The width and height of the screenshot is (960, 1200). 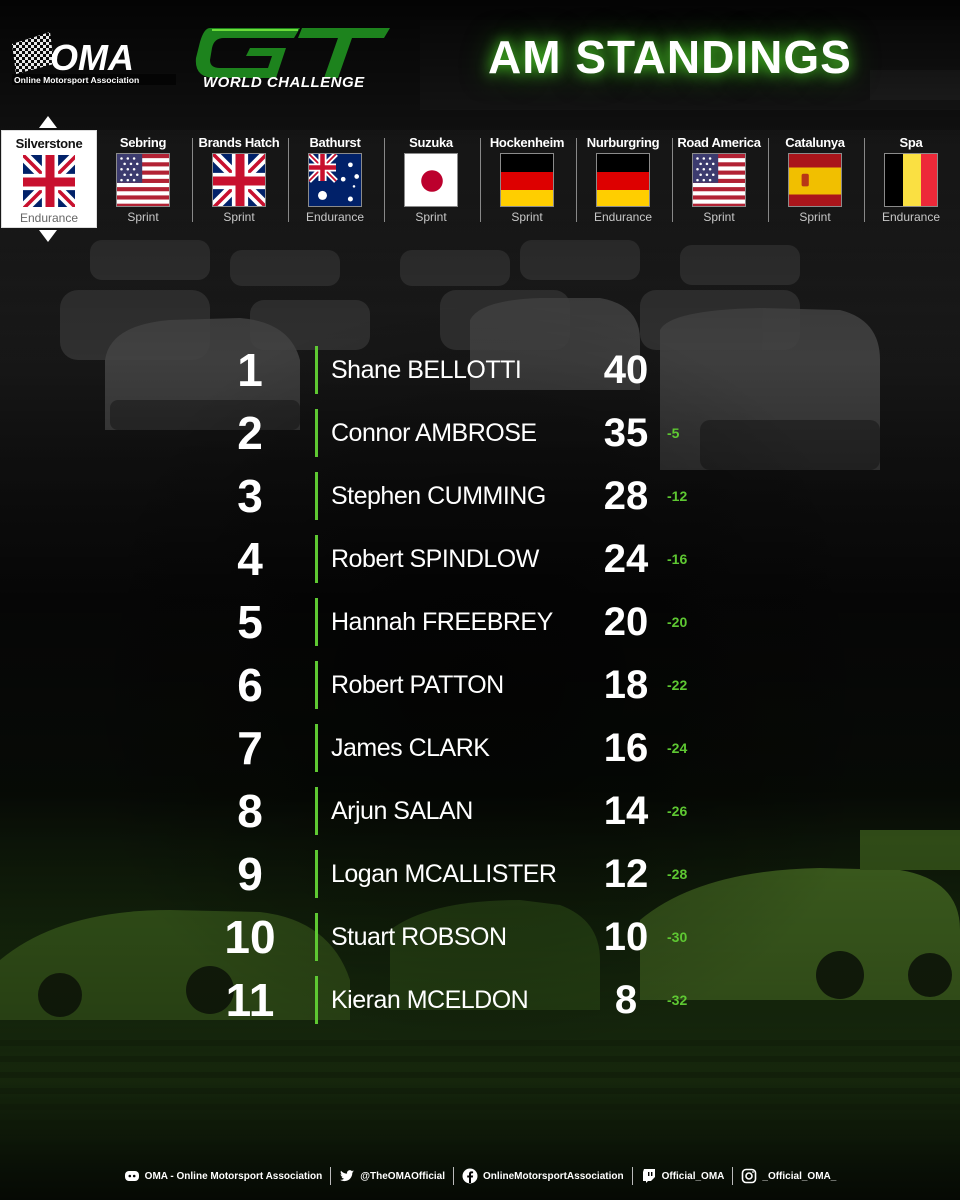 What do you see at coordinates (719, 142) in the screenshot?
I see `calendar-item-name: Road America` at bounding box center [719, 142].